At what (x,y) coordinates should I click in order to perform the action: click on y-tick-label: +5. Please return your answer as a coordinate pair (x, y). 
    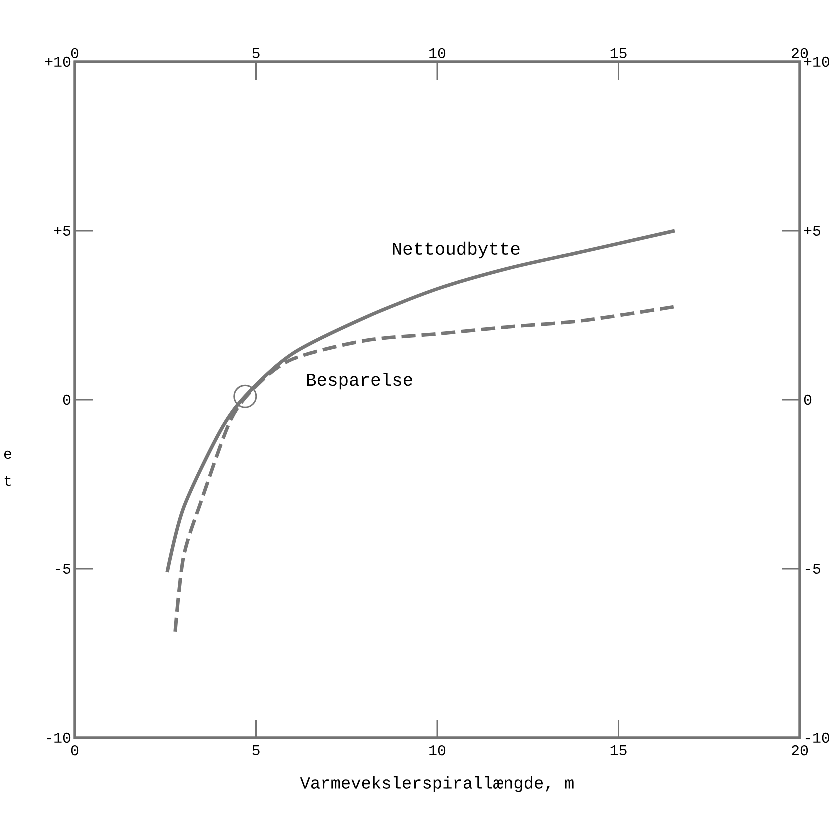
    Looking at the image, I should click on (62, 231).